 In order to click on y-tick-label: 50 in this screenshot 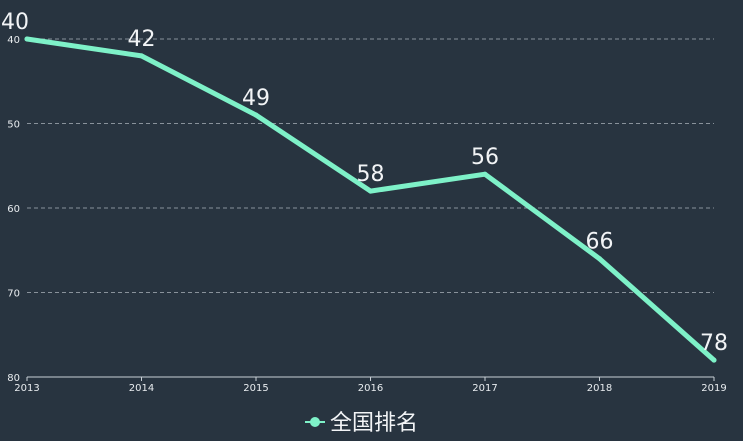, I will do `click(13, 125)`.